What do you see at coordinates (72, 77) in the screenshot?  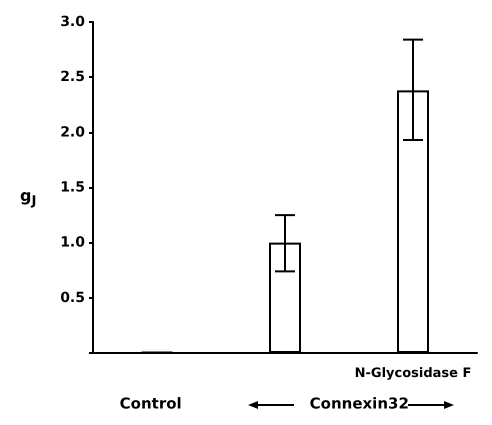 I see `y-tick-label: 2.5` at bounding box center [72, 77].